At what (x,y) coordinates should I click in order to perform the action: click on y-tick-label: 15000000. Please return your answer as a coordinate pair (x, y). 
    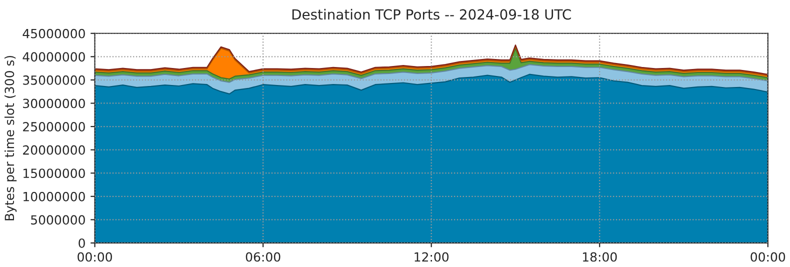
    Looking at the image, I should click on (54, 173).